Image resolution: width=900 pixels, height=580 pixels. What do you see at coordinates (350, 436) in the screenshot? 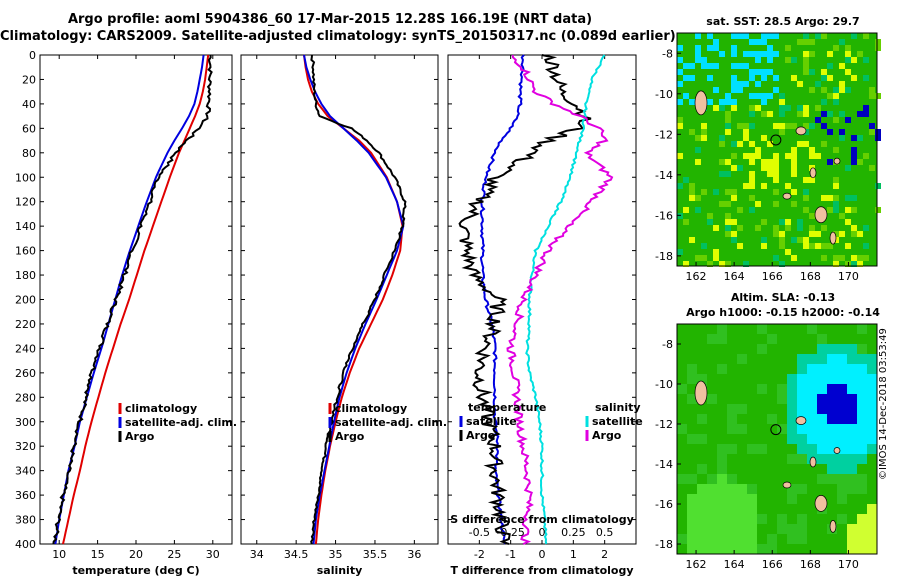
I see `legend2-2: Argo` at bounding box center [350, 436].